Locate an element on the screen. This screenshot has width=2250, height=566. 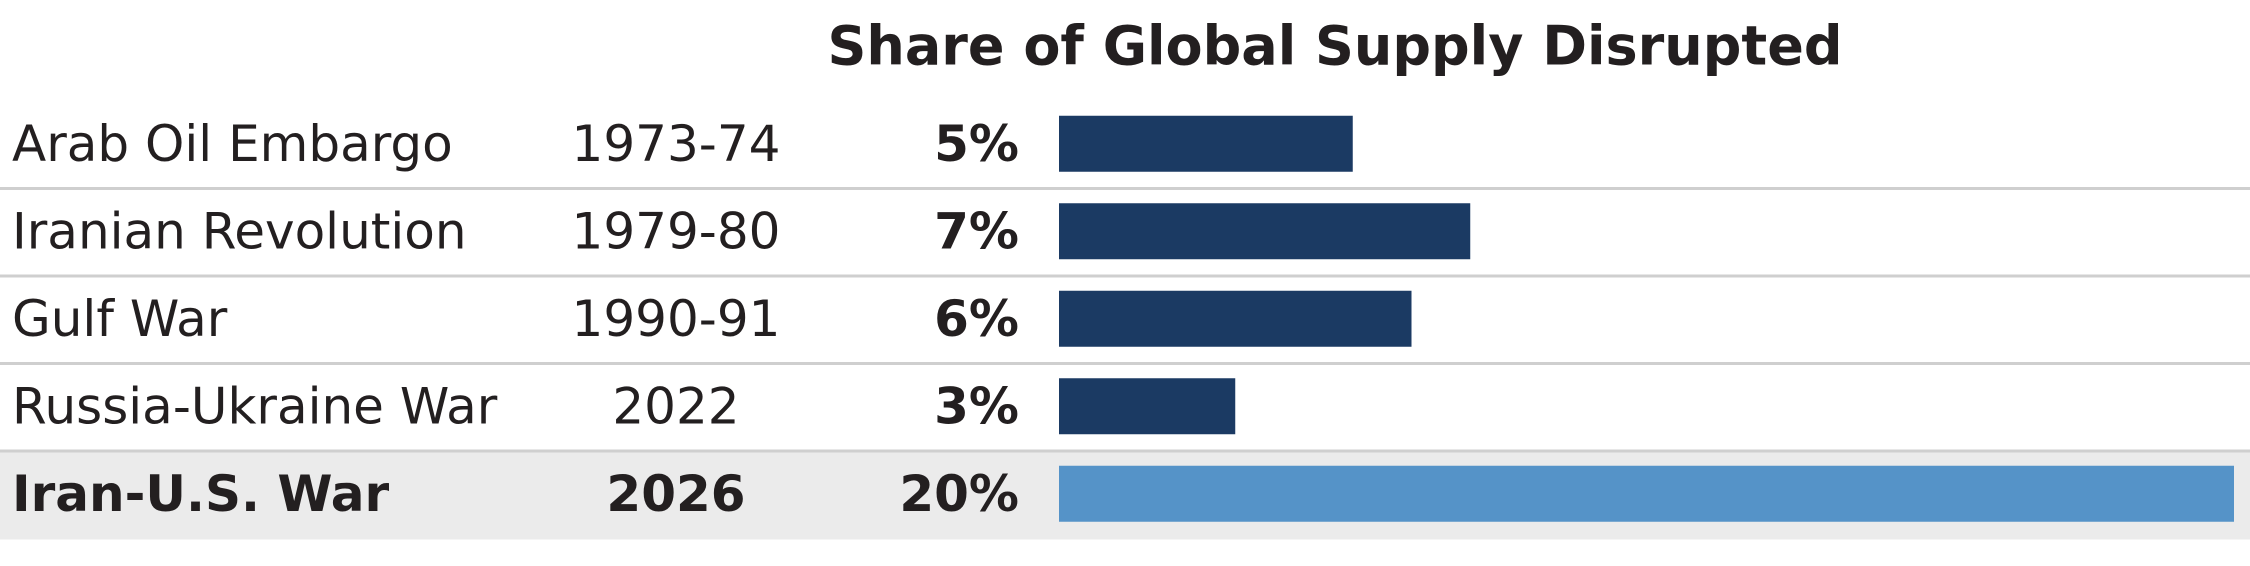
value-label: 3% is located at coordinates (976, 406).